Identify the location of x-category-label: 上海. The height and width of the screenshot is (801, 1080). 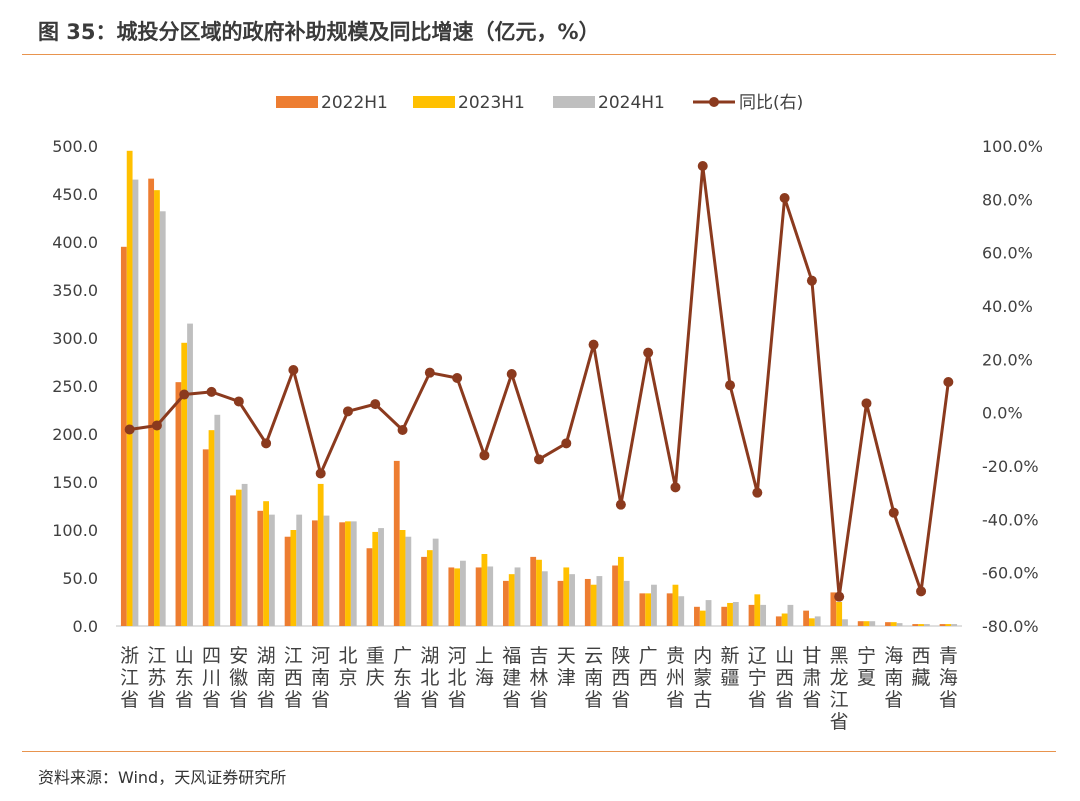
(484, 667).